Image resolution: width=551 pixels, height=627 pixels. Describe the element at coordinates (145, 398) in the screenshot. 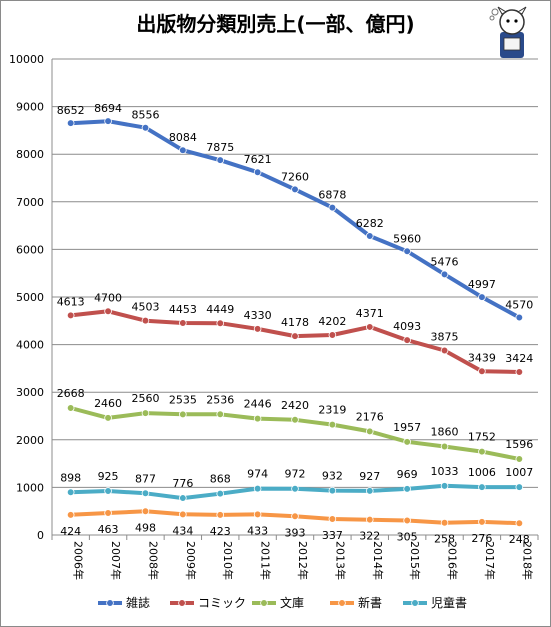

I see `data-label: 2560` at that location.